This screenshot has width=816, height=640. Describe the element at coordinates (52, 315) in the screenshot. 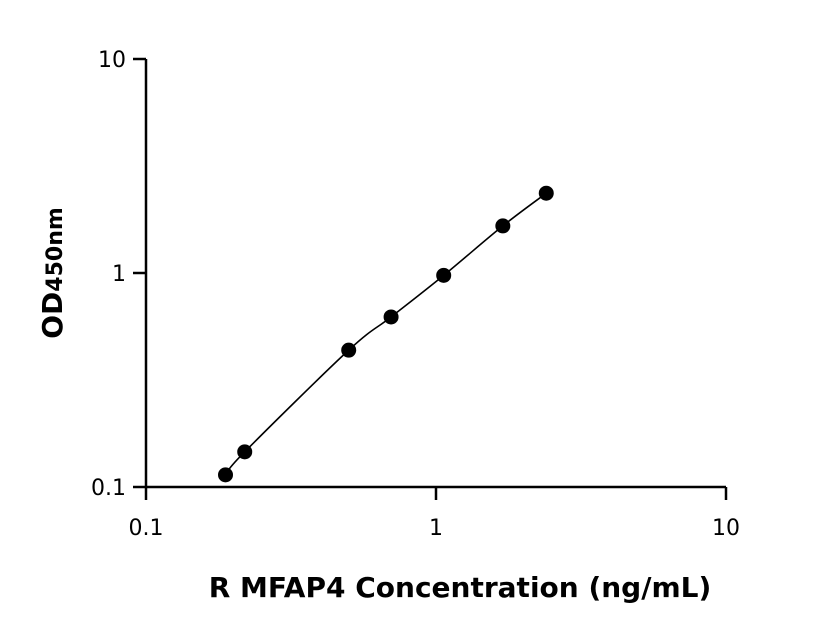

I see `y-axis-title-main: OD` at that location.